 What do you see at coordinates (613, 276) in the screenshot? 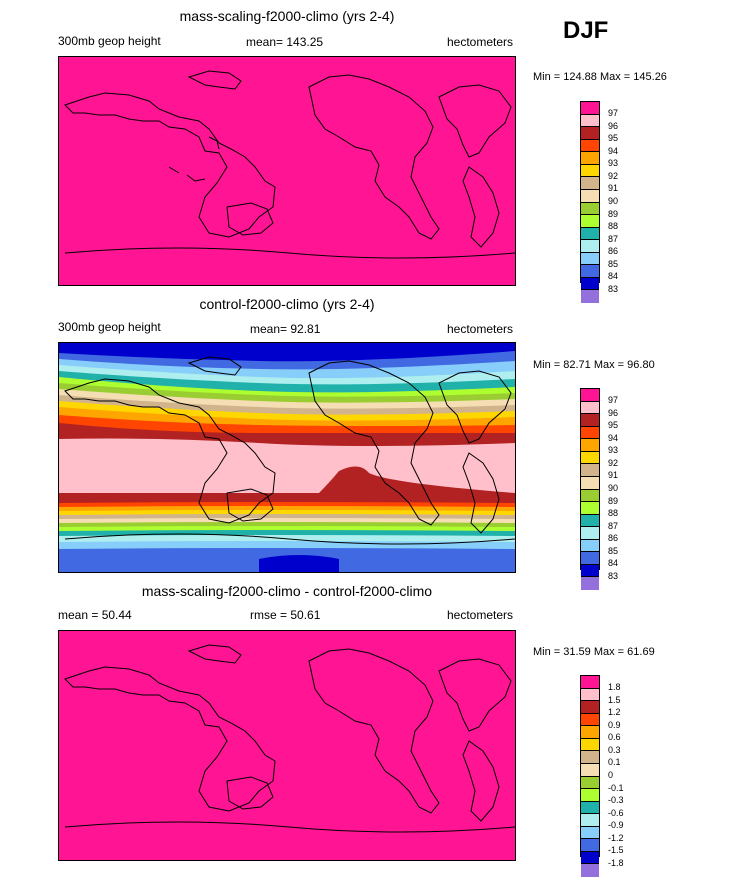
I see `colorbar-label: 84` at bounding box center [613, 276].